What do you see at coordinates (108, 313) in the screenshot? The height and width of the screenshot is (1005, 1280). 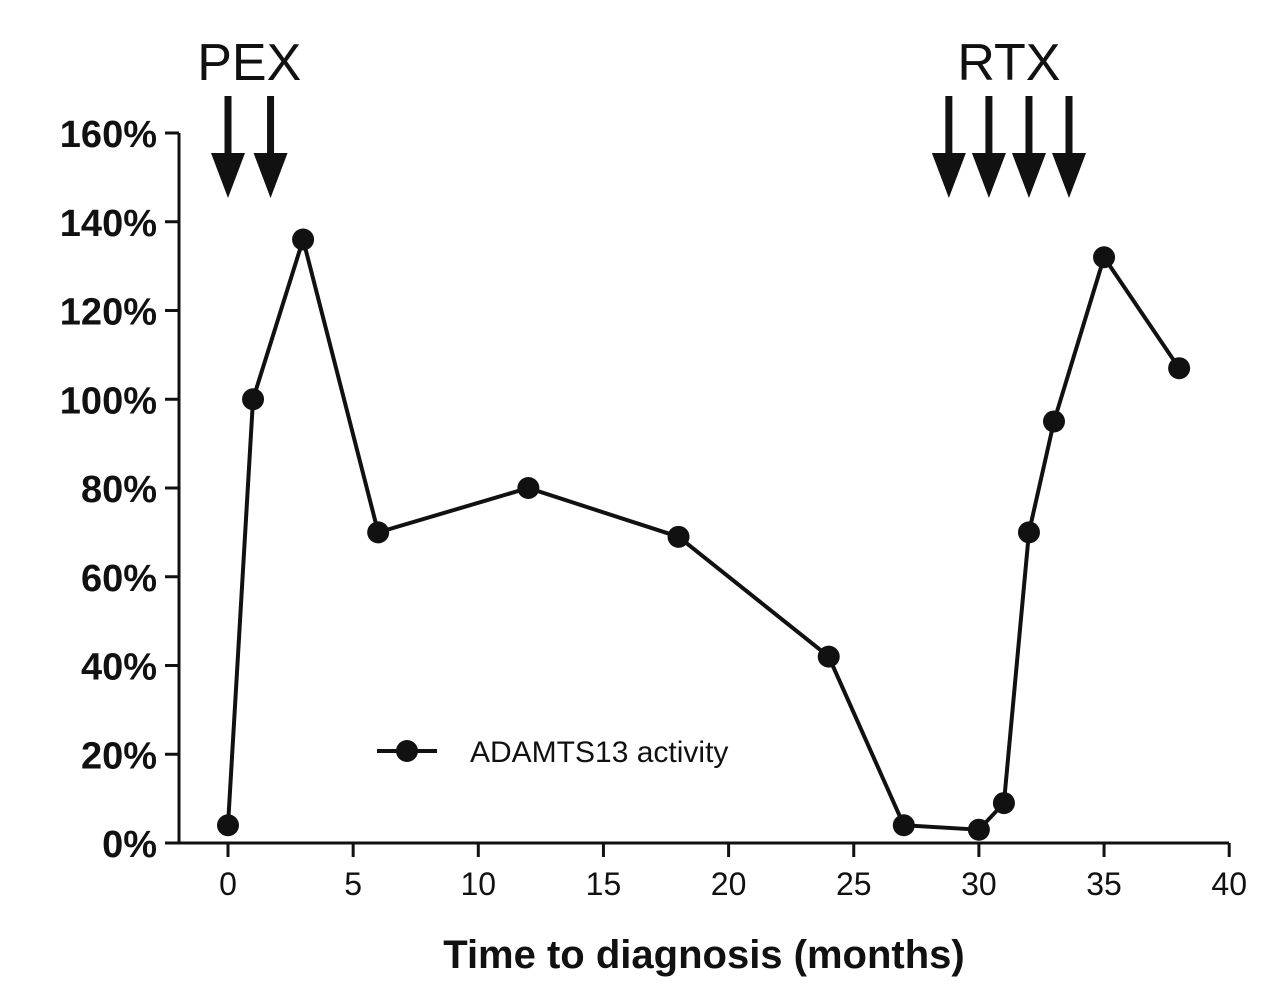 I see `y-tick-label: 120%` at bounding box center [108, 313].